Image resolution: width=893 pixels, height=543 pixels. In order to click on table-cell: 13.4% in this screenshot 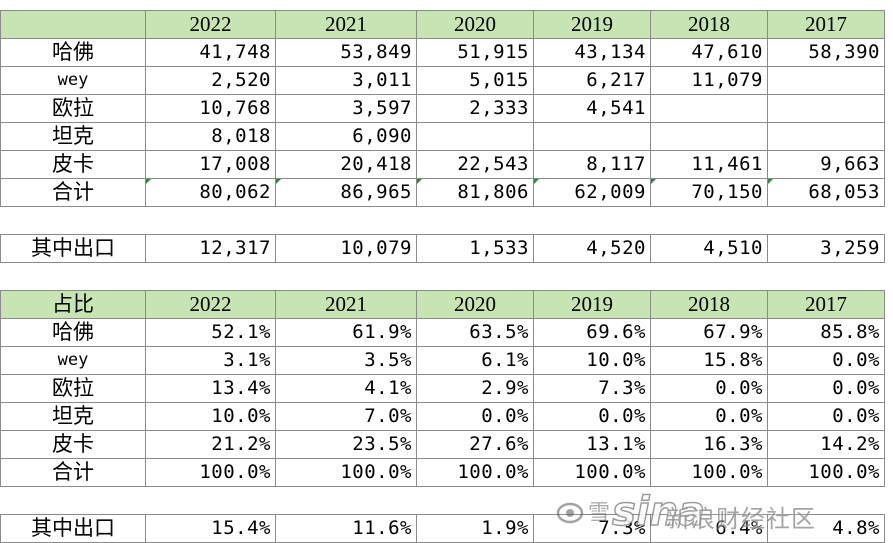, I will do `click(210, 388)`.